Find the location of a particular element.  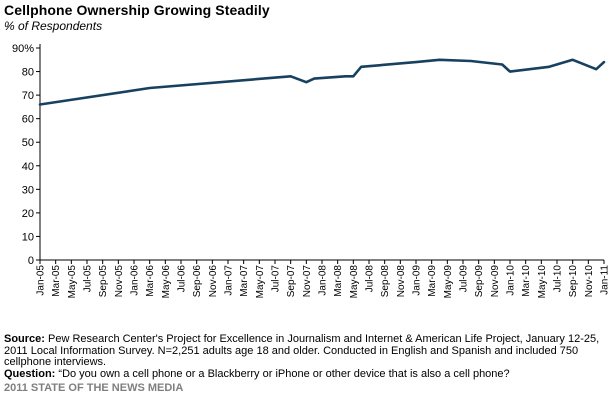

x-tick-label: Jul-07 is located at coordinates (276, 279).